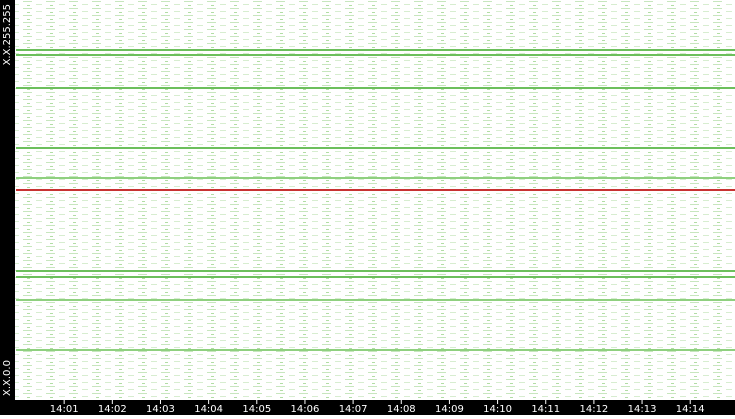 This screenshot has width=735, height=419. What do you see at coordinates (545, 409) in the screenshot?
I see `x-tick-label: 14:11` at bounding box center [545, 409].